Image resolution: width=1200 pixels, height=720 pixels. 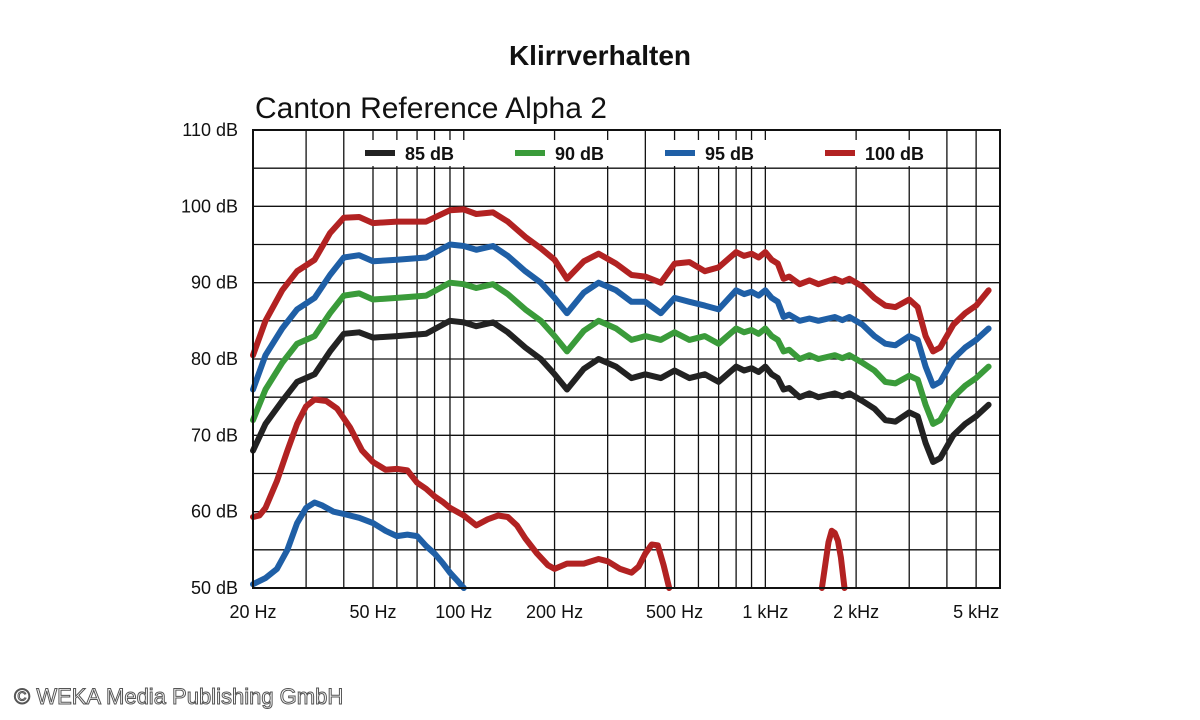 What do you see at coordinates (600, 55) in the screenshot?
I see `chart-title: Klirrverhalten` at bounding box center [600, 55].